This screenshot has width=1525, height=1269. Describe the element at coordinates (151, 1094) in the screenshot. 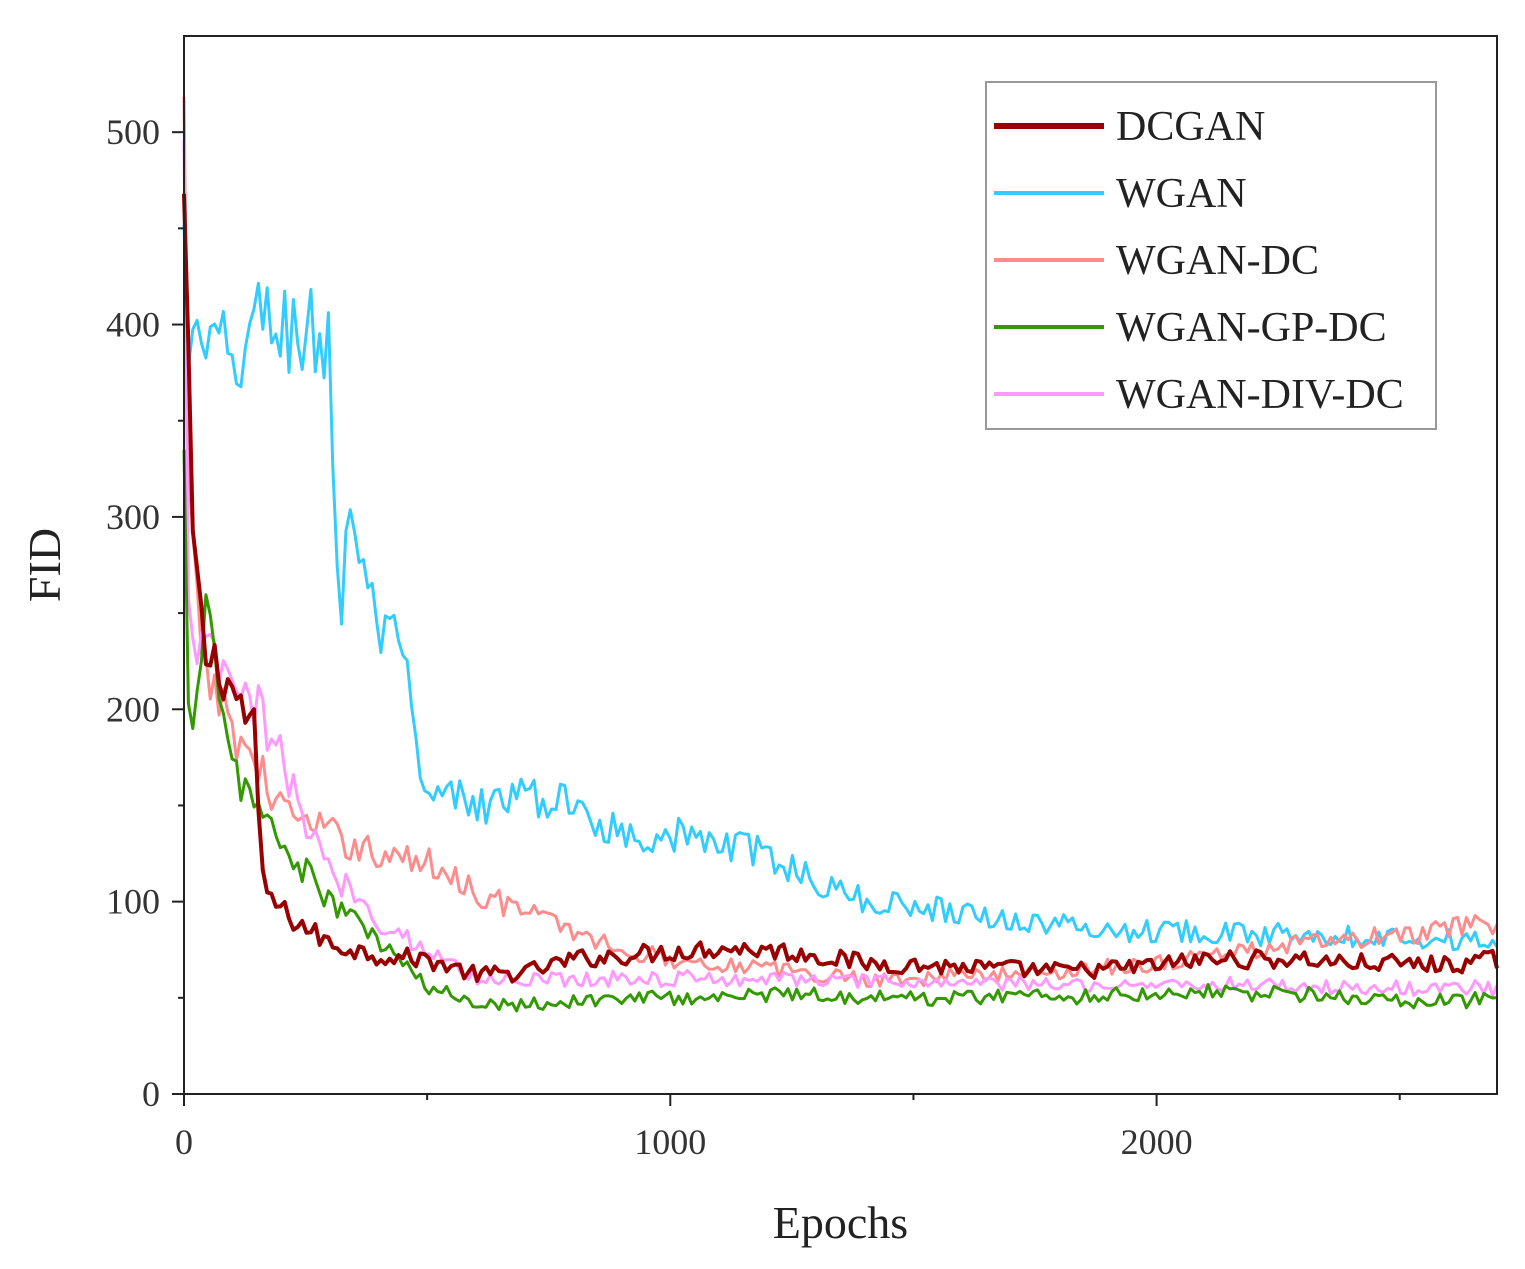

I see `y-tick-label: 0` at that location.